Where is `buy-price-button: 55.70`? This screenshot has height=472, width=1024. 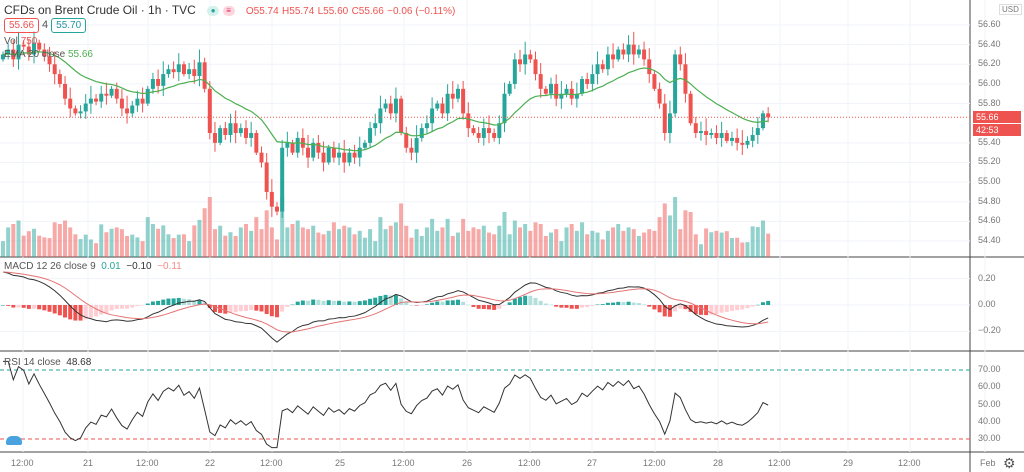 buy-price-button: 55.70 is located at coordinates (69, 25).